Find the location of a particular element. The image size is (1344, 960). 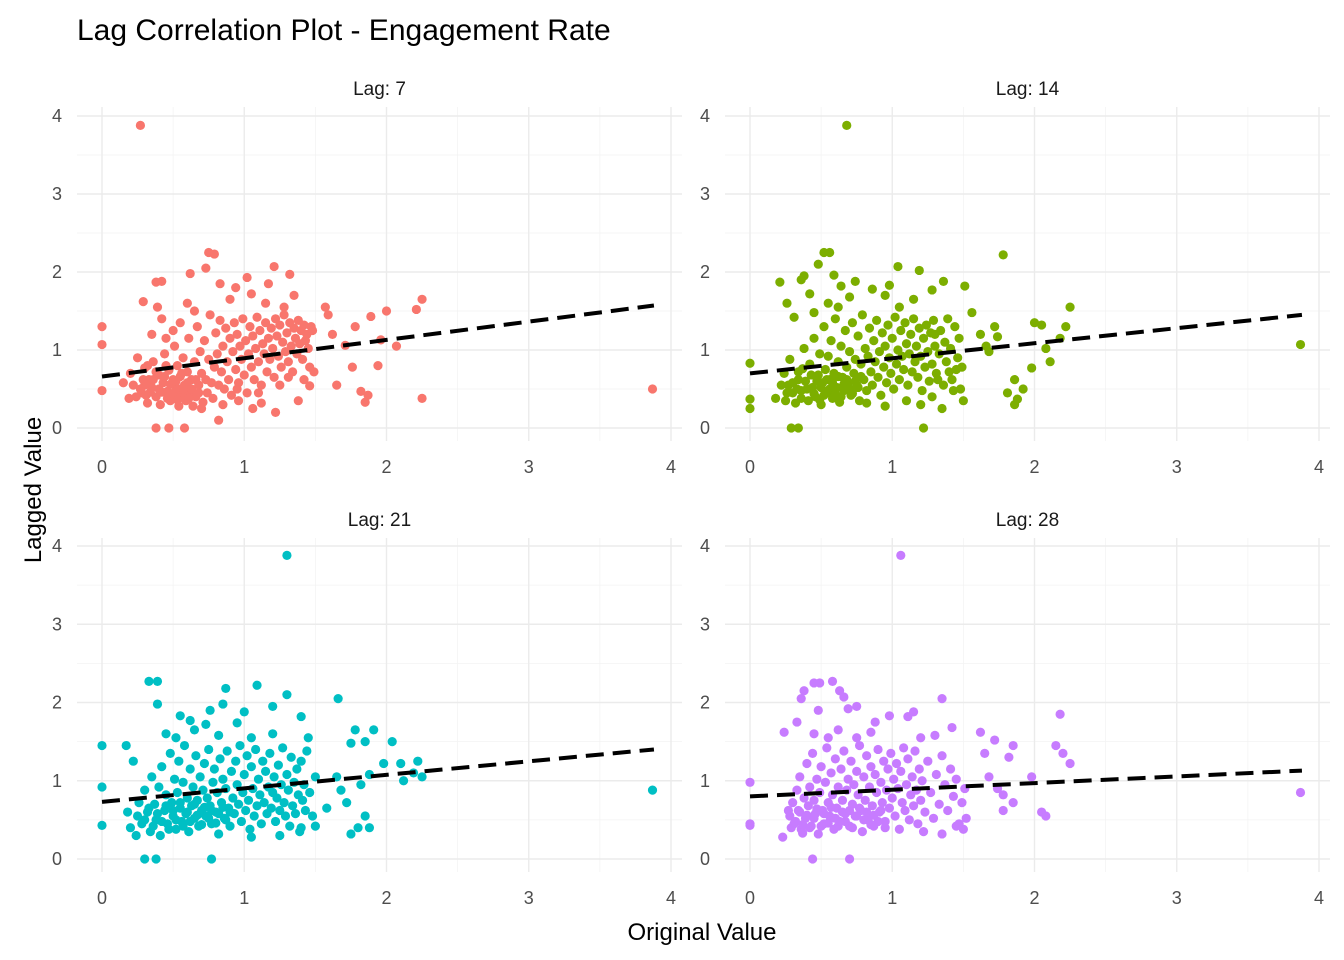

facet-strip-label: Lag: 28 is located at coordinates (1027, 520).